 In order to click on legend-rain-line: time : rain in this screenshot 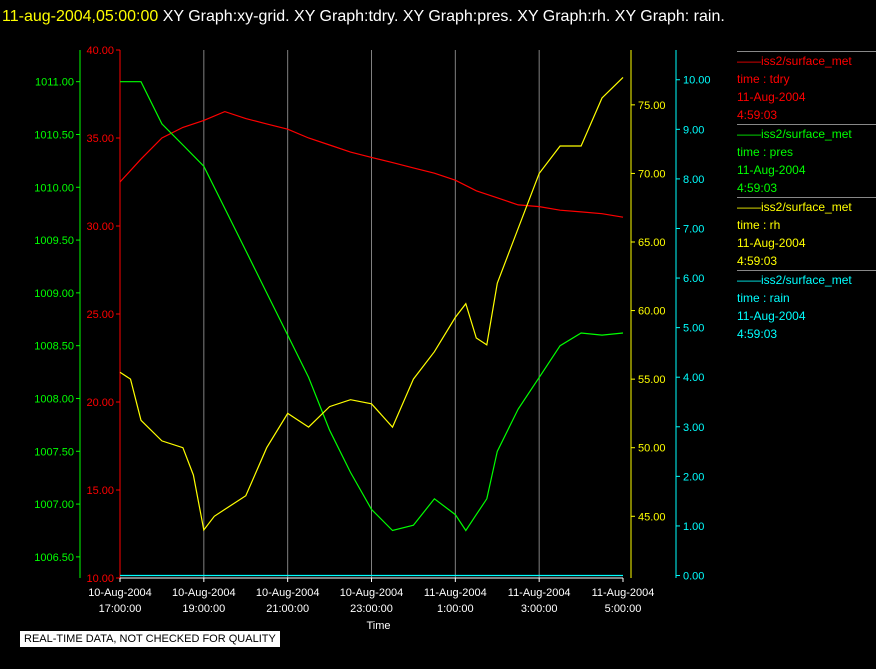, I will do `click(763, 298)`.